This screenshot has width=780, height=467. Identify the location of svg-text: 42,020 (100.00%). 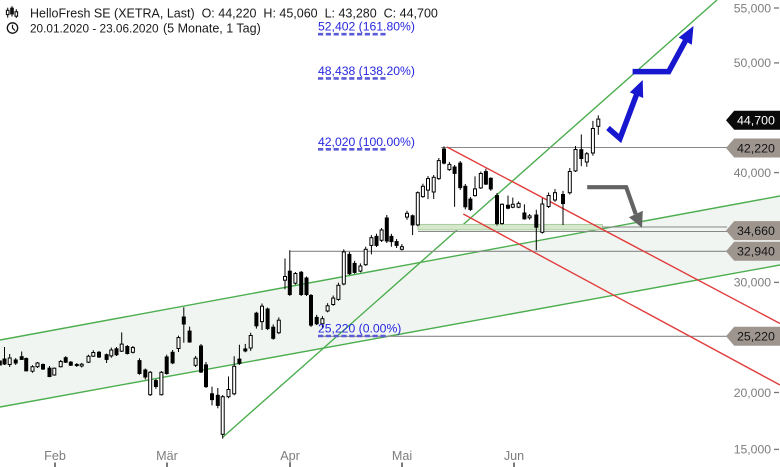
(366, 142).